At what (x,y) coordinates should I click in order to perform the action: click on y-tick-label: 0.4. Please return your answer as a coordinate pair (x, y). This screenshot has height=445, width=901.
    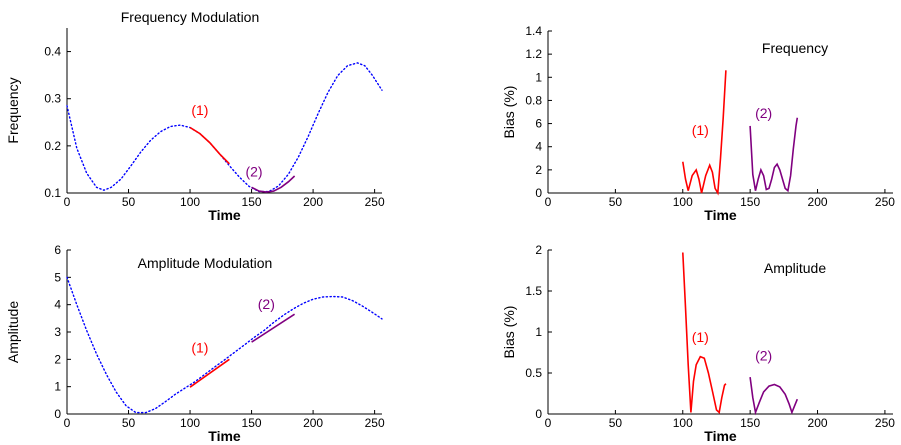
    Looking at the image, I should click on (52, 52).